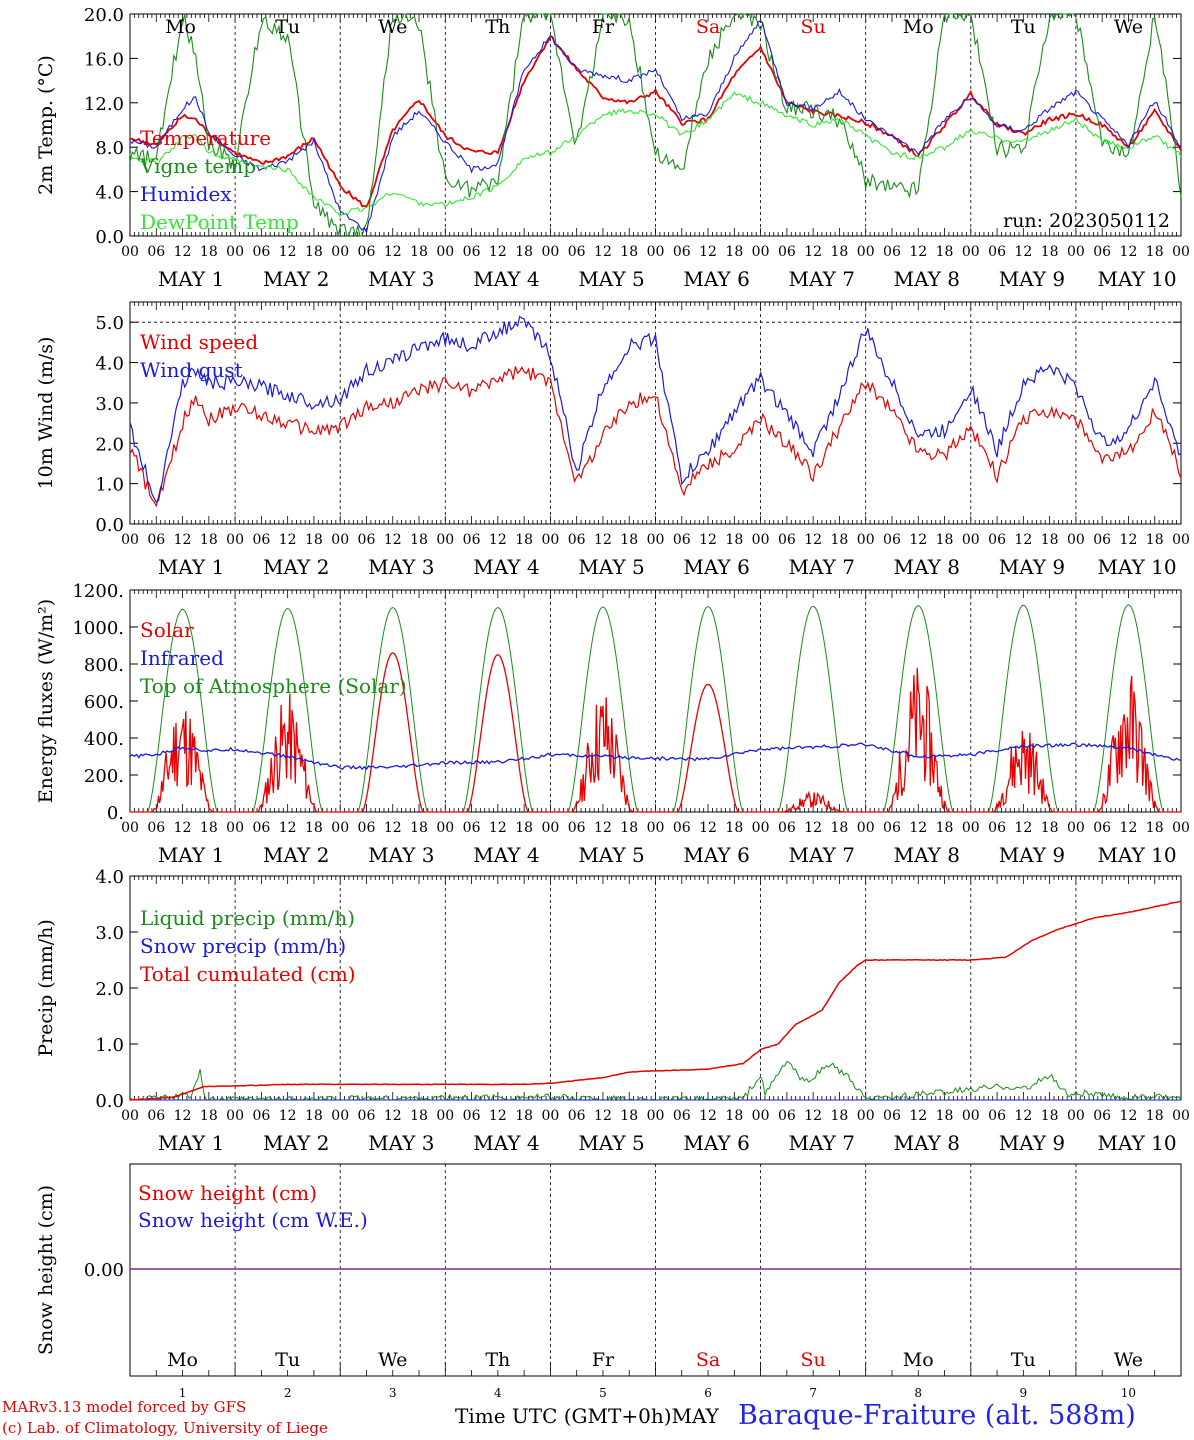 The image size is (1194, 1440). Describe the element at coordinates (822, 855) in the screenshot. I see `date-label: MAY 7` at that location.